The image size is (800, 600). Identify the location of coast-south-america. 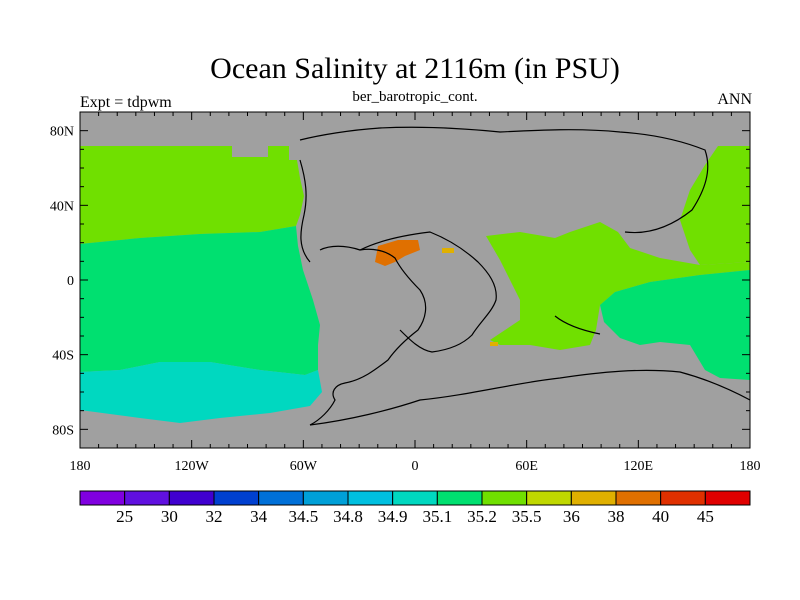
(368, 335).